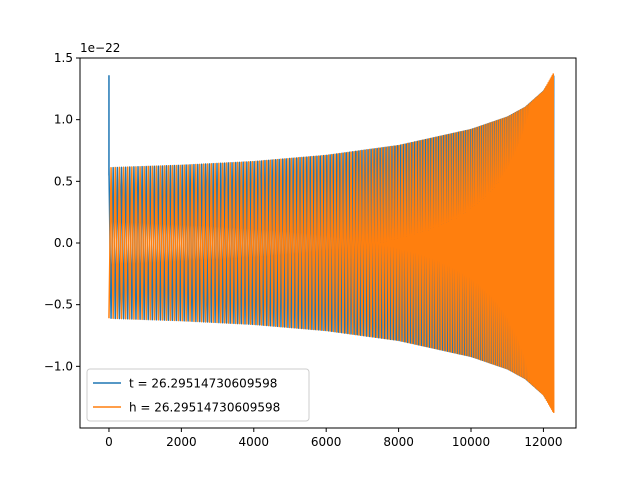  Describe the element at coordinates (398, 442) in the screenshot. I see `x-tick-label: 8000` at that location.